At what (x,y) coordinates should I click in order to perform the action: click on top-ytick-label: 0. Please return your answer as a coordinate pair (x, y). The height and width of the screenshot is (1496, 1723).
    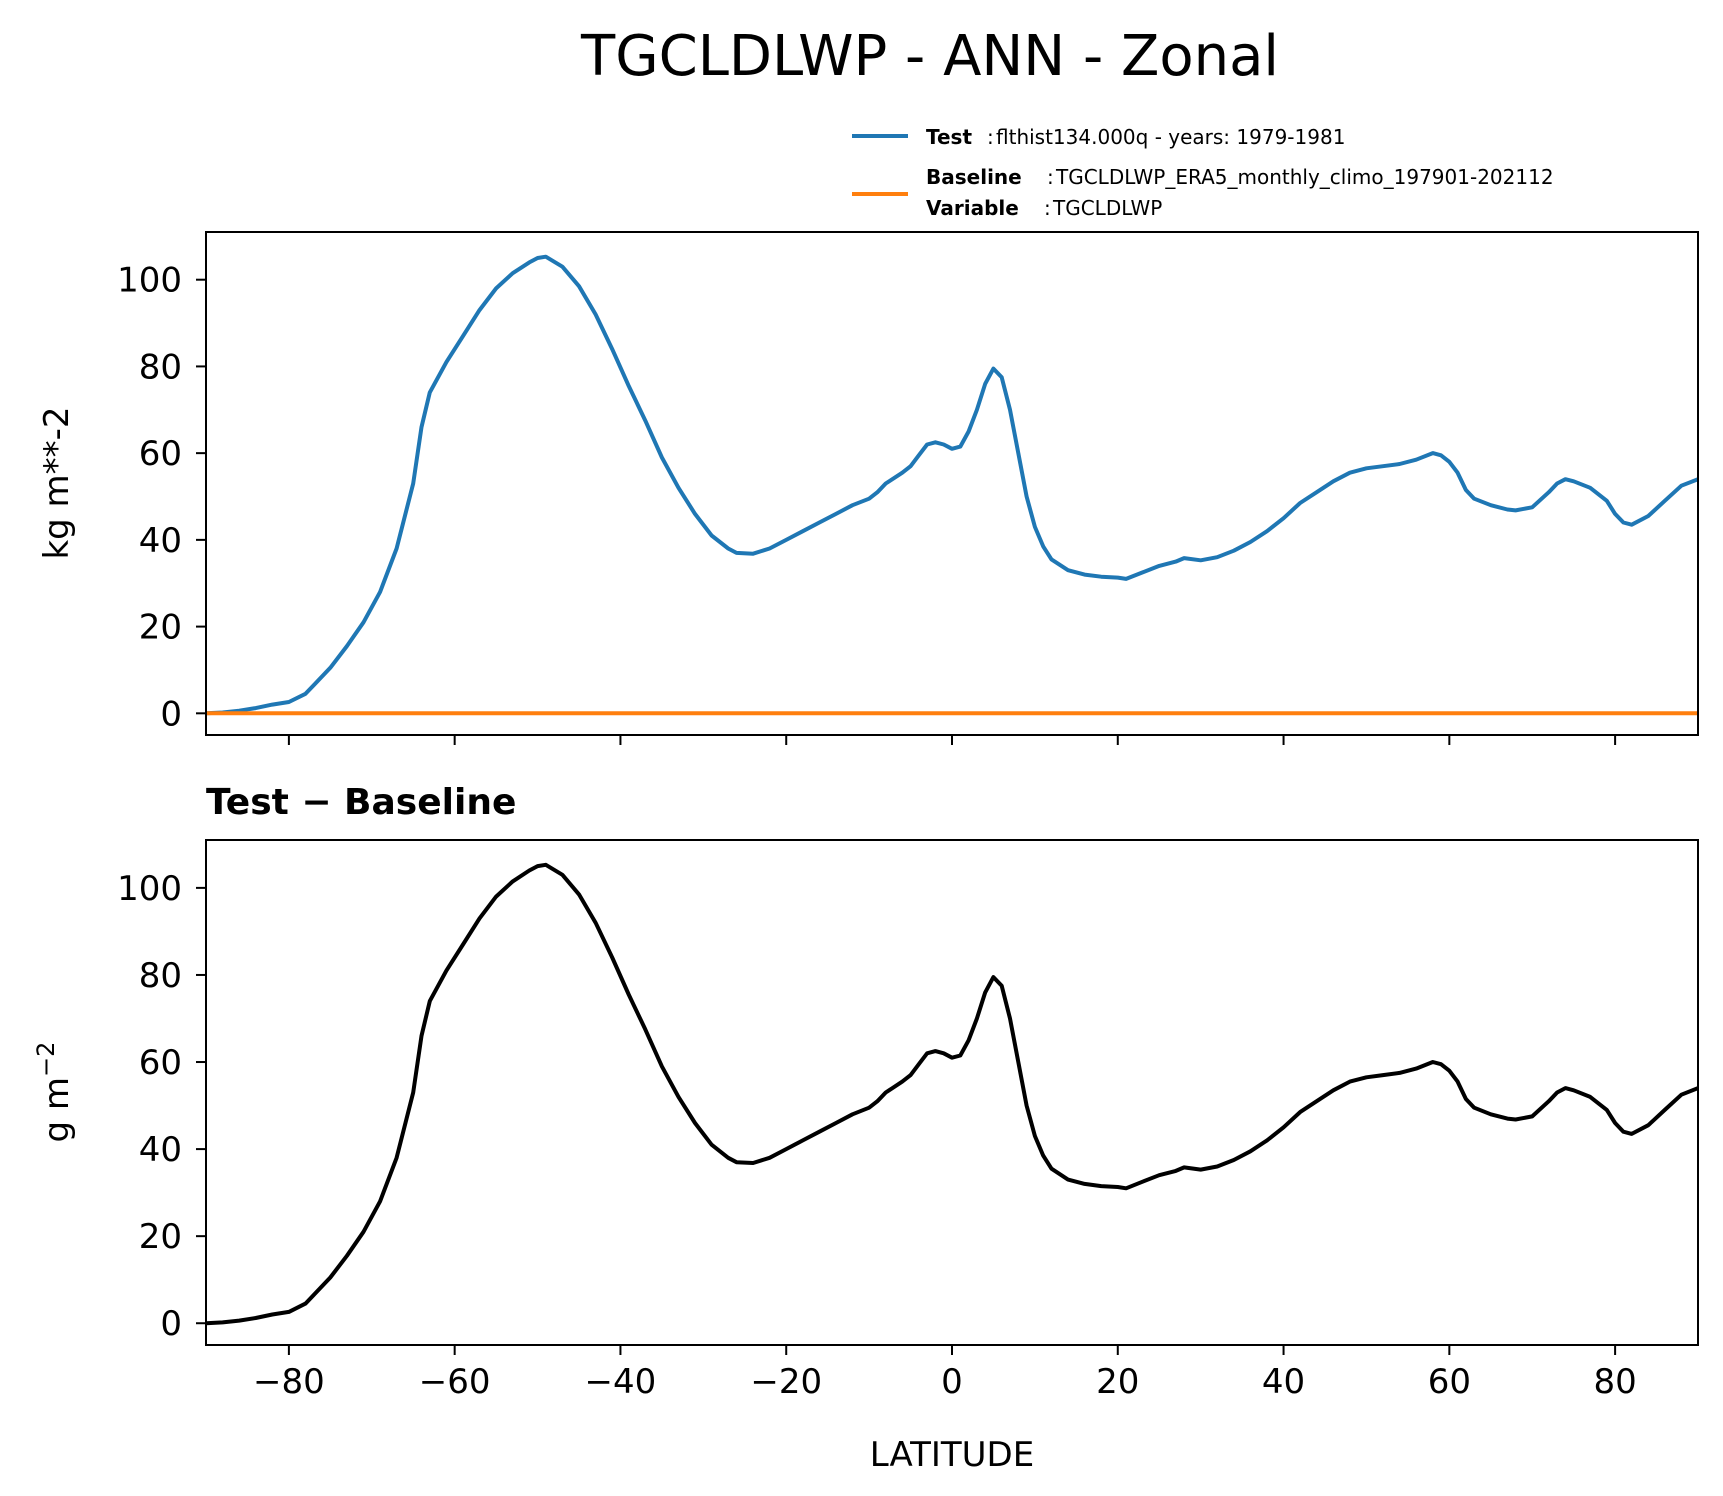
    Looking at the image, I should click on (171, 714).